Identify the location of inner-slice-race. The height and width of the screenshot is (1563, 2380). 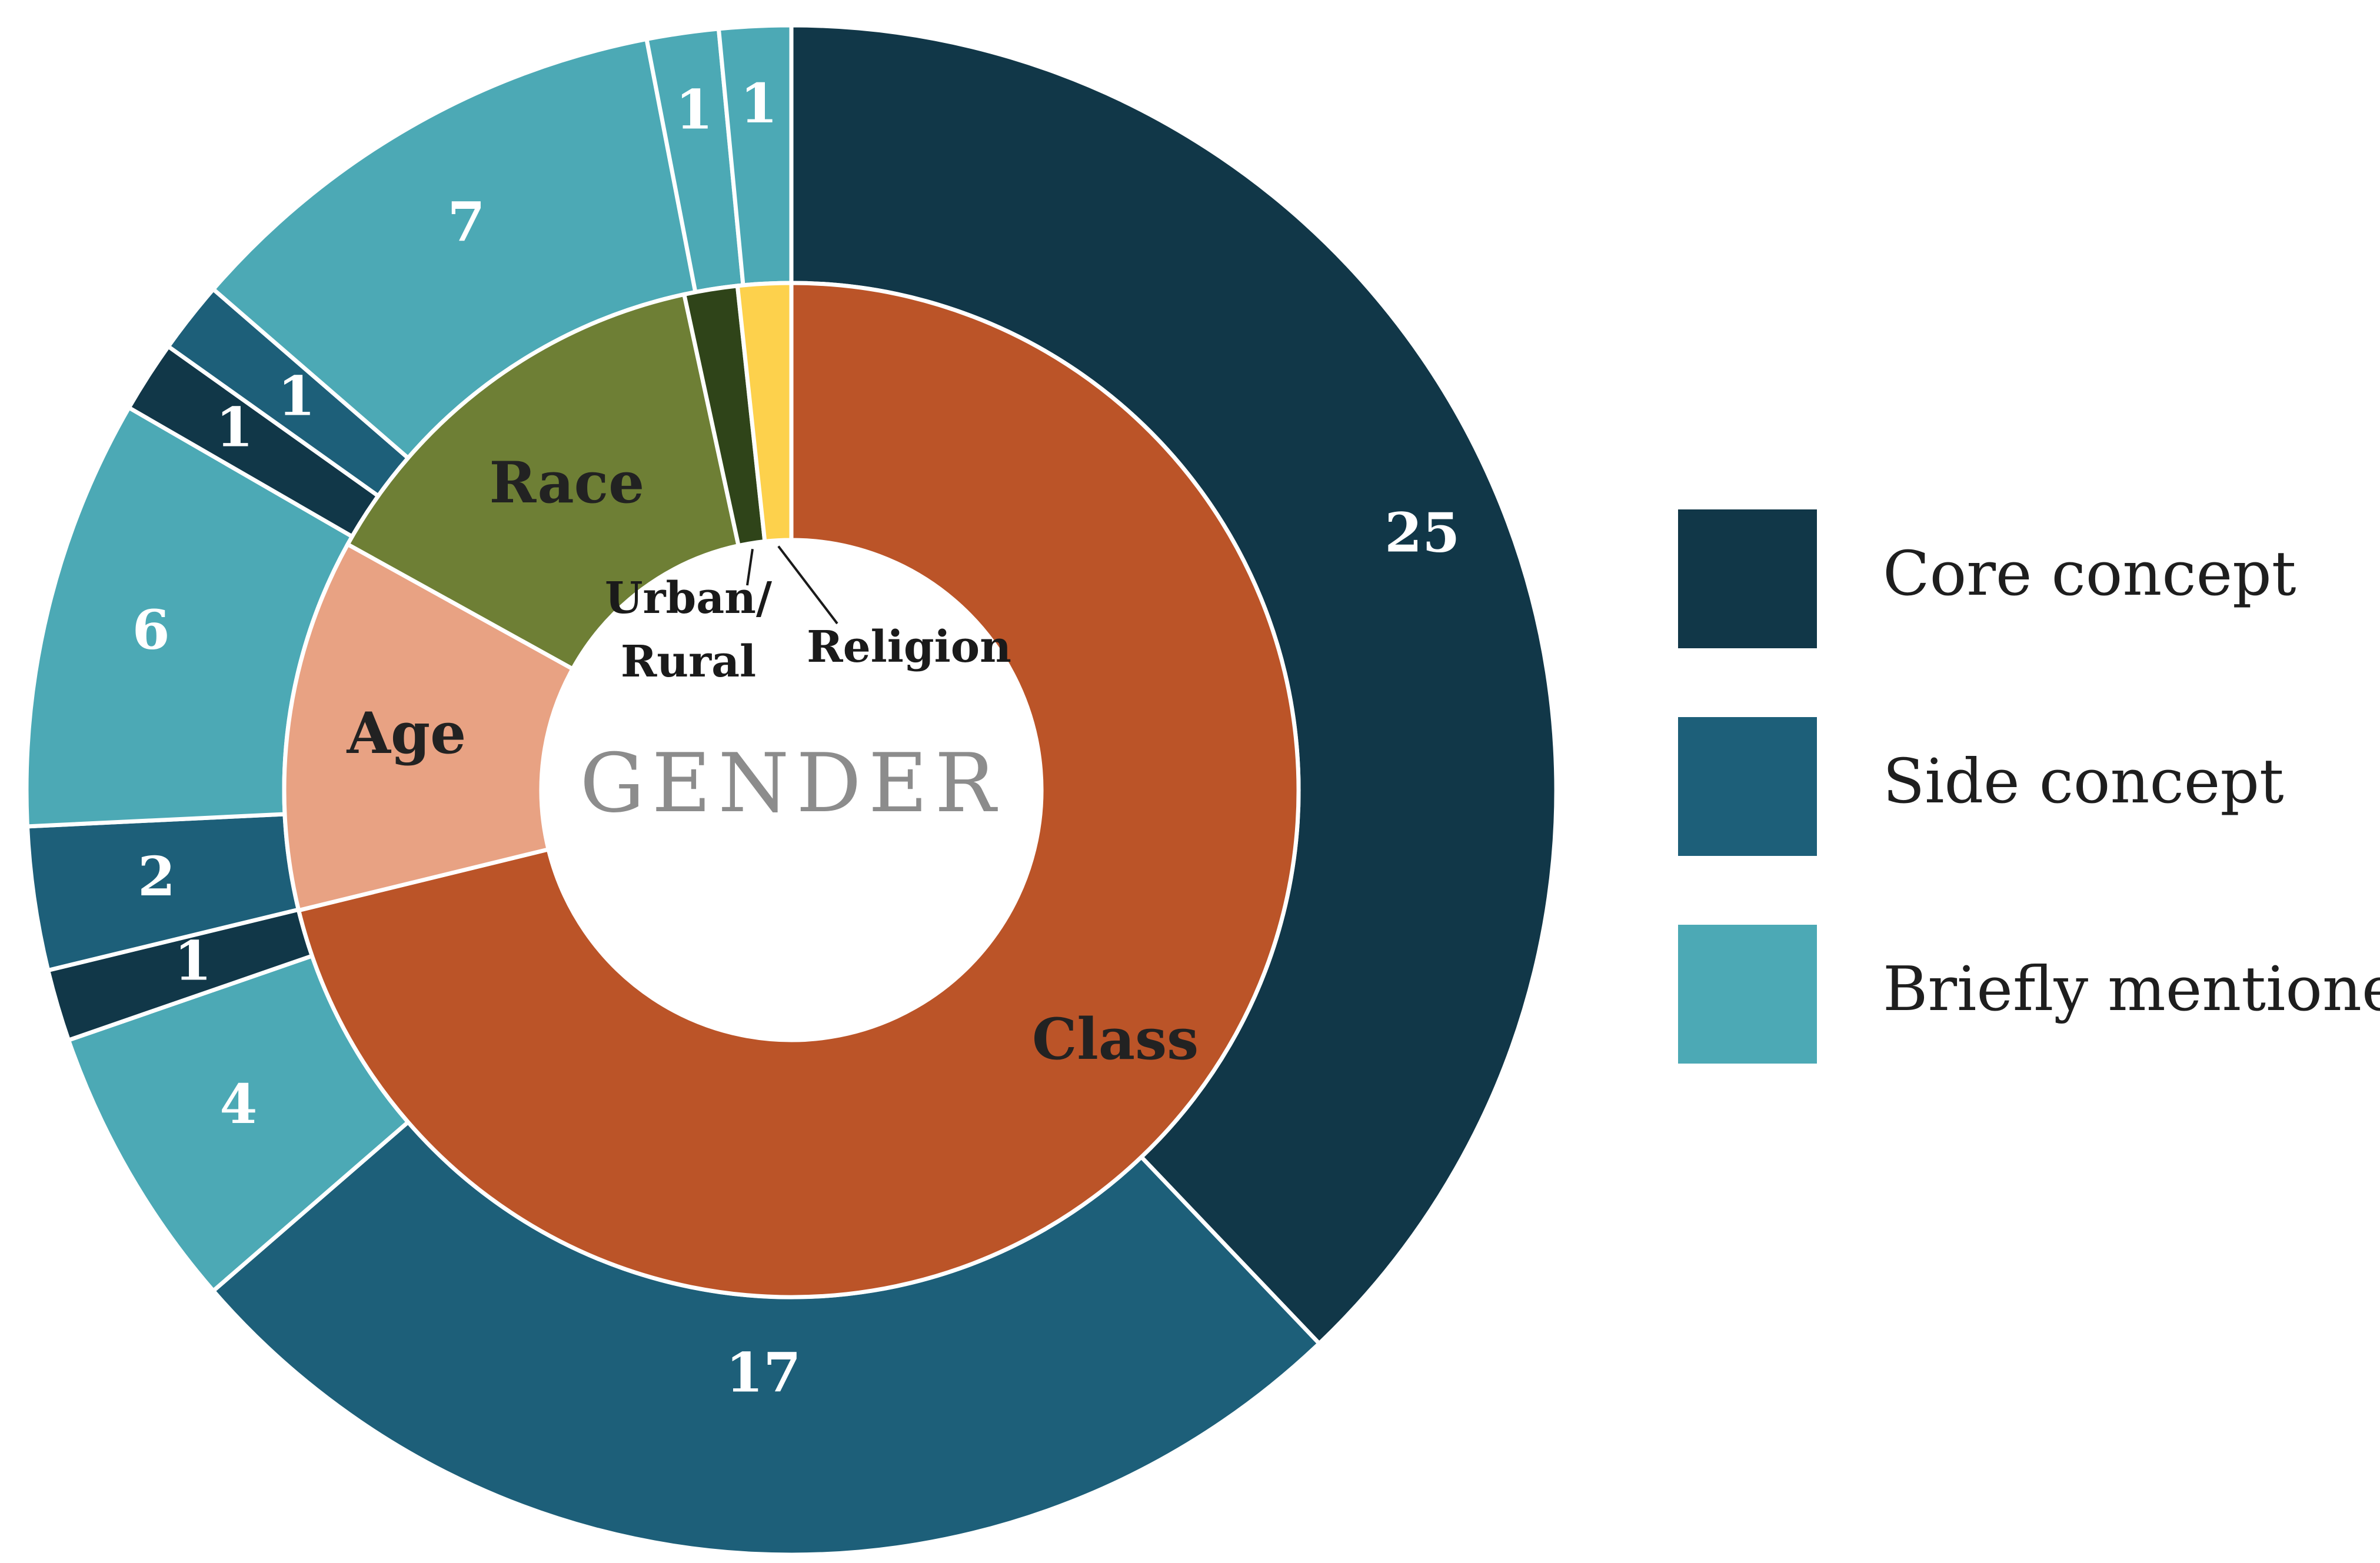
(543, 482).